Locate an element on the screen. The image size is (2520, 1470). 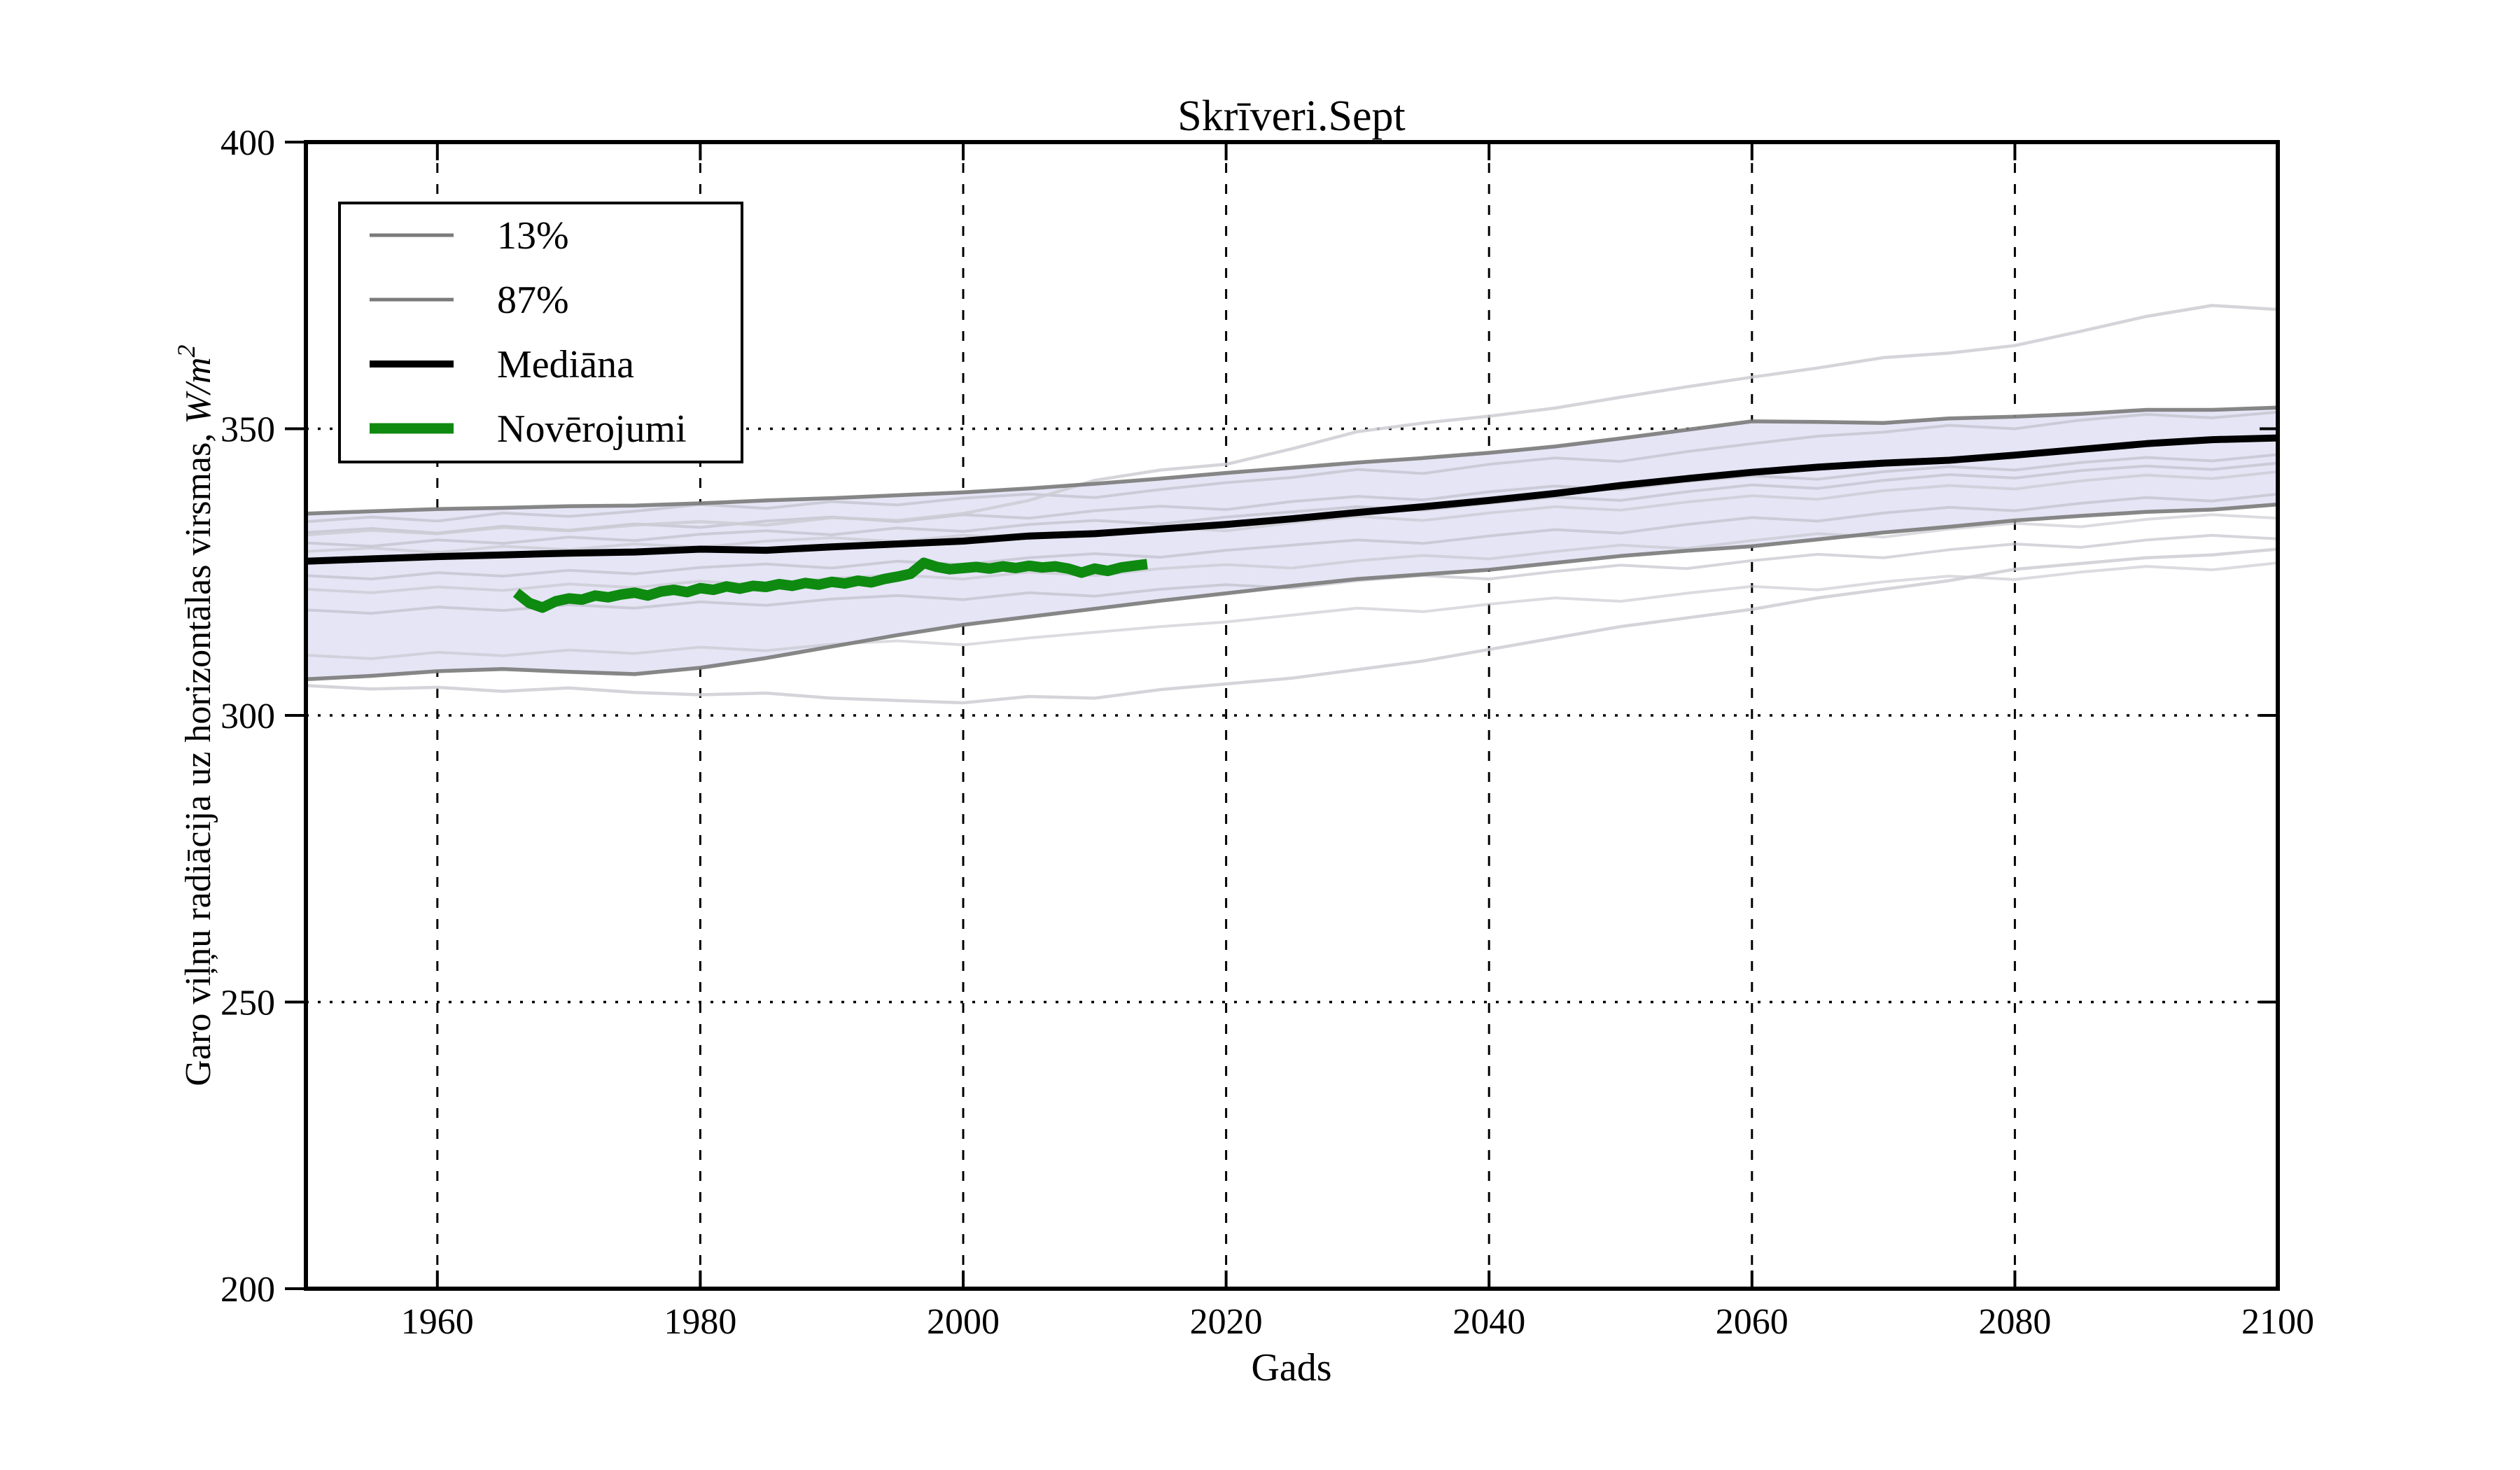
x-tick-label-2060: 2060 is located at coordinates (1752, 1322).